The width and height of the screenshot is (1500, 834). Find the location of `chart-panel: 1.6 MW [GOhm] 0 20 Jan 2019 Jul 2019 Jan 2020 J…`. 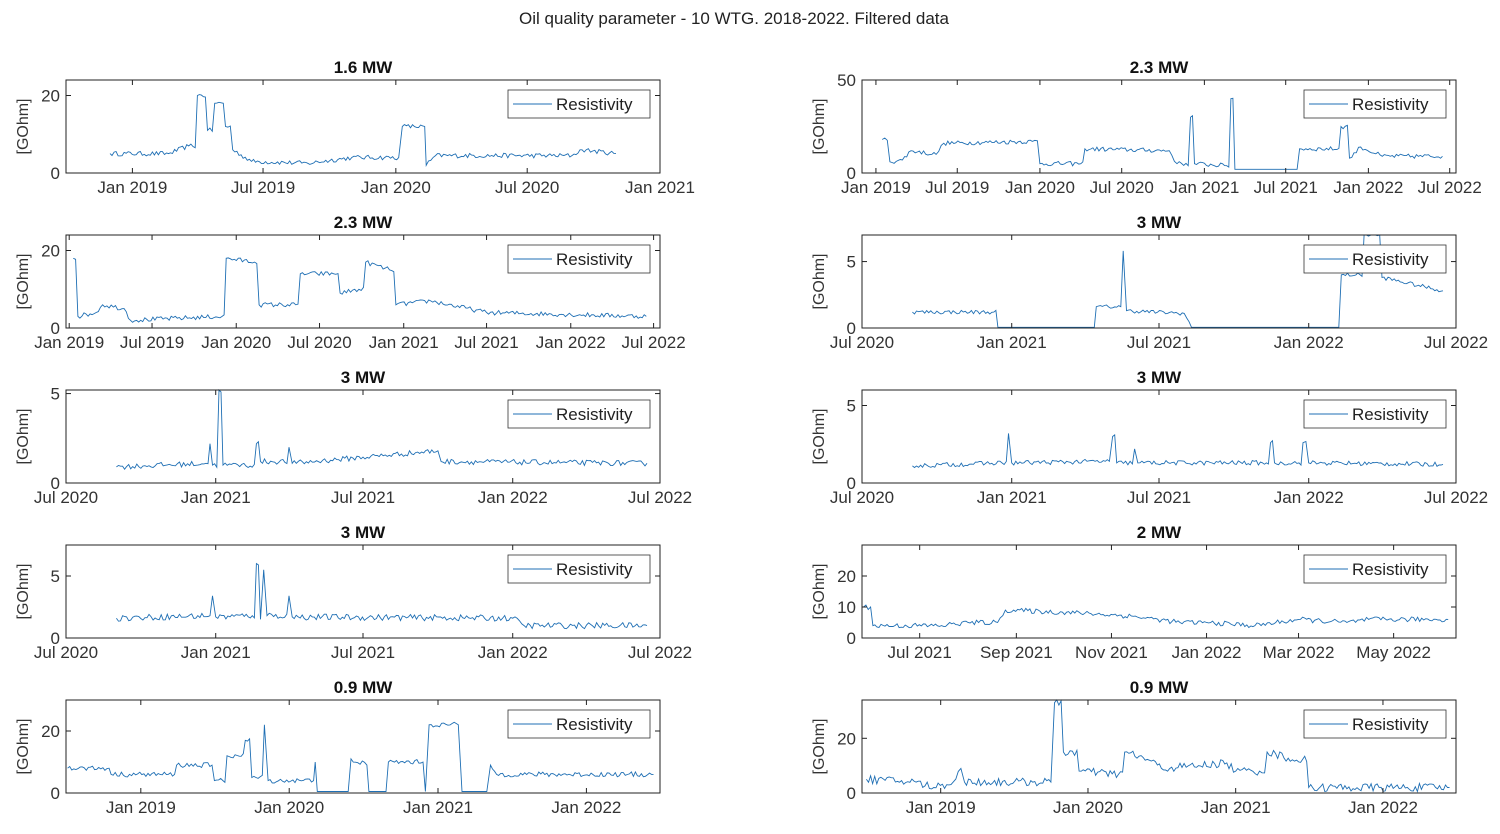

chart-panel: 1.6 MW [GOhm] 0 20 Jan 2019 Jul 2019 Jan 2020 J… is located at coordinates (355, 127).